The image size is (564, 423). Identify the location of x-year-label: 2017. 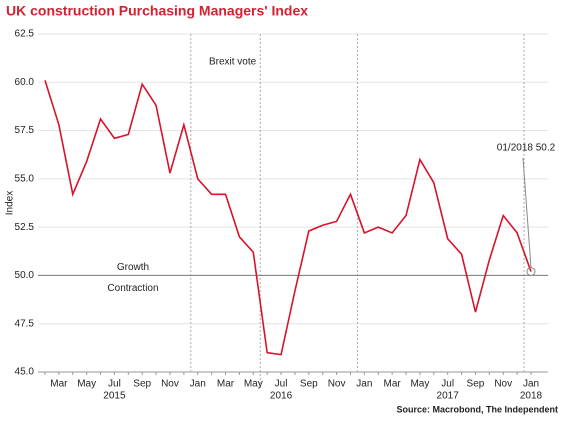
(448, 396).